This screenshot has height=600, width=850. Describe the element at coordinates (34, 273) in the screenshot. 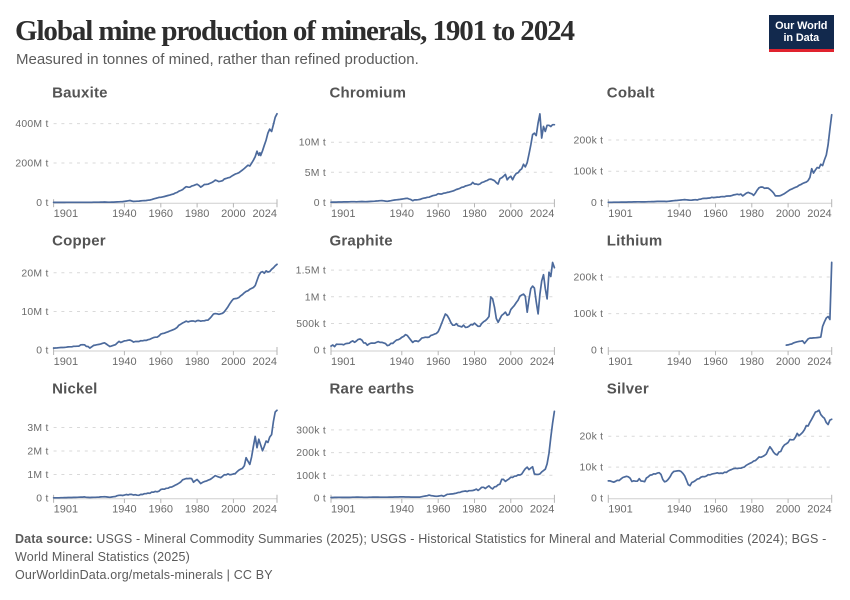

I see `svg-text: 20M t` at that location.